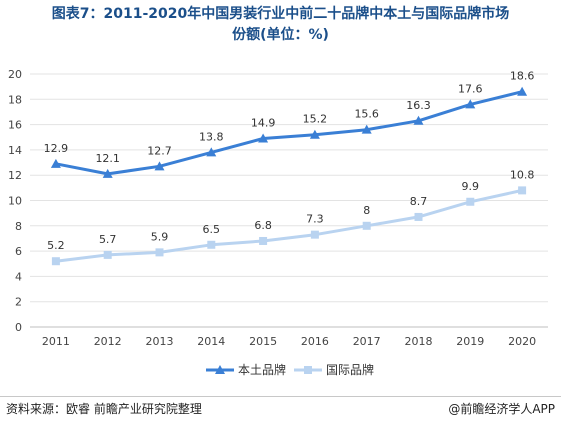 This screenshot has height=429, width=561. I want to click on x-tick-label: 2020, so click(522, 341).